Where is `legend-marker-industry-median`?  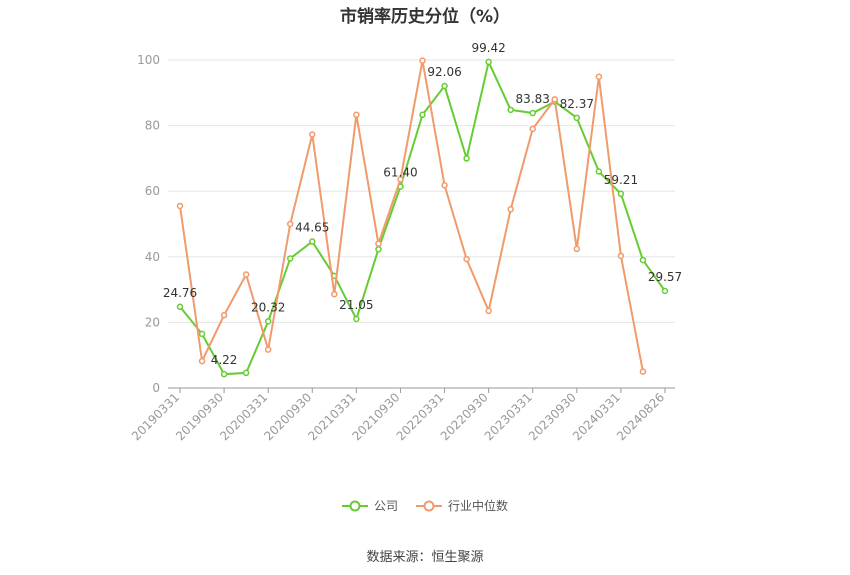
legend-marker-industry-median is located at coordinates (429, 505).